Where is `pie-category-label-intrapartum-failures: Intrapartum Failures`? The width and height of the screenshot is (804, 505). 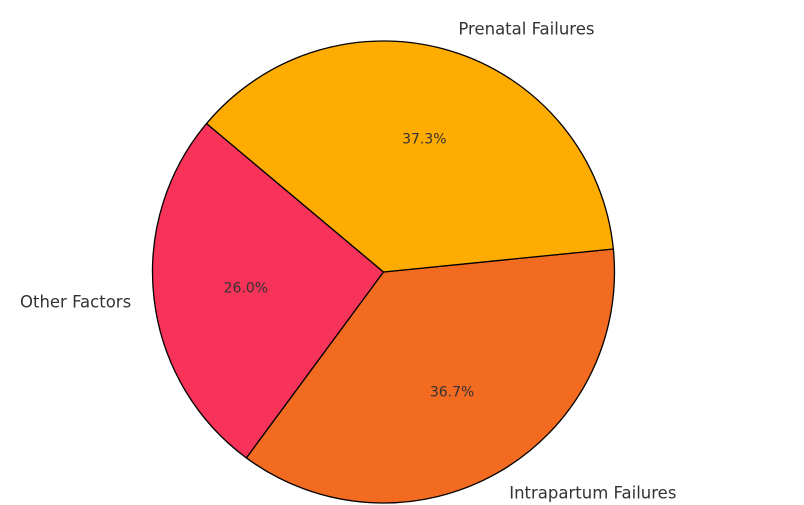 pie-category-label-intrapartum-failures: Intrapartum Failures is located at coordinates (592, 492).